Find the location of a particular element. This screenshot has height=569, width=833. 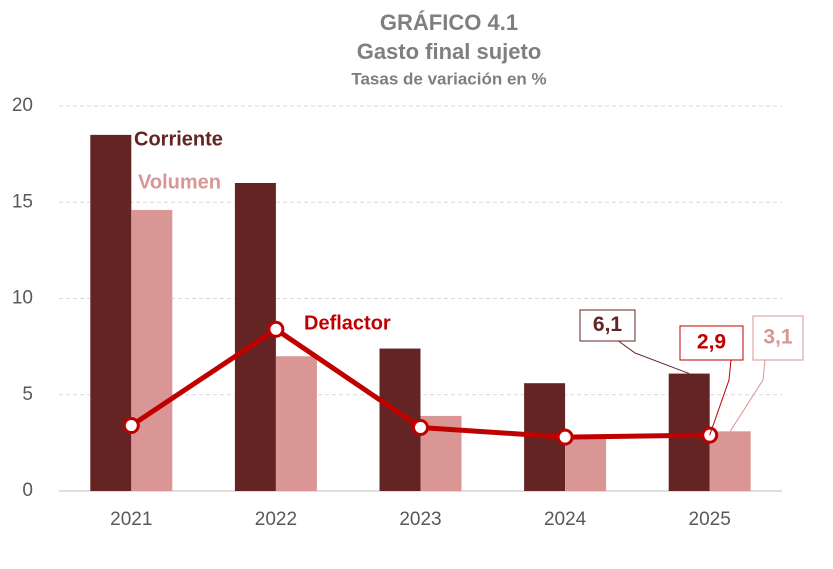

data-label: 3,1 is located at coordinates (778, 337).